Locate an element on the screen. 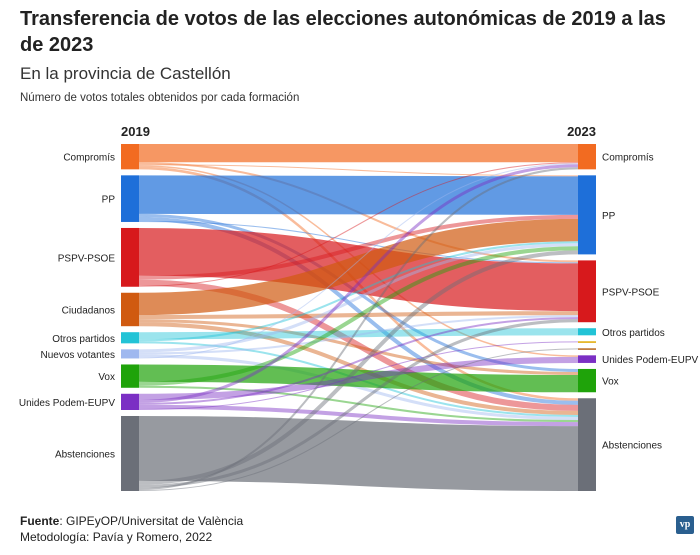 This screenshot has height=555, width=700. source-label: Abstenciones is located at coordinates (85, 454).